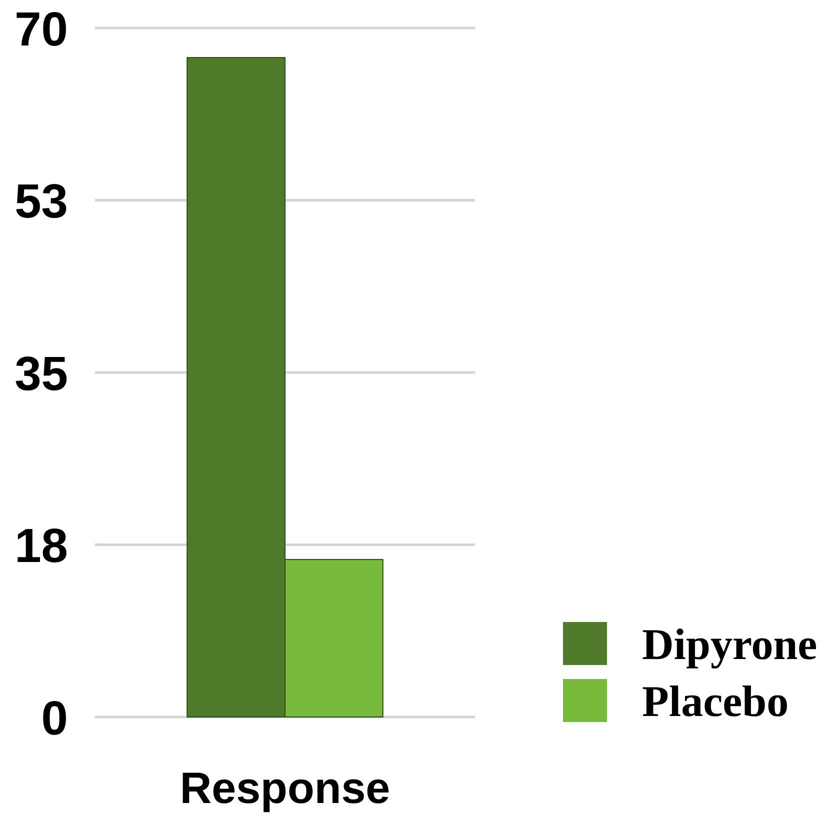  I want to click on x-tick-label: Response, so click(285, 788).